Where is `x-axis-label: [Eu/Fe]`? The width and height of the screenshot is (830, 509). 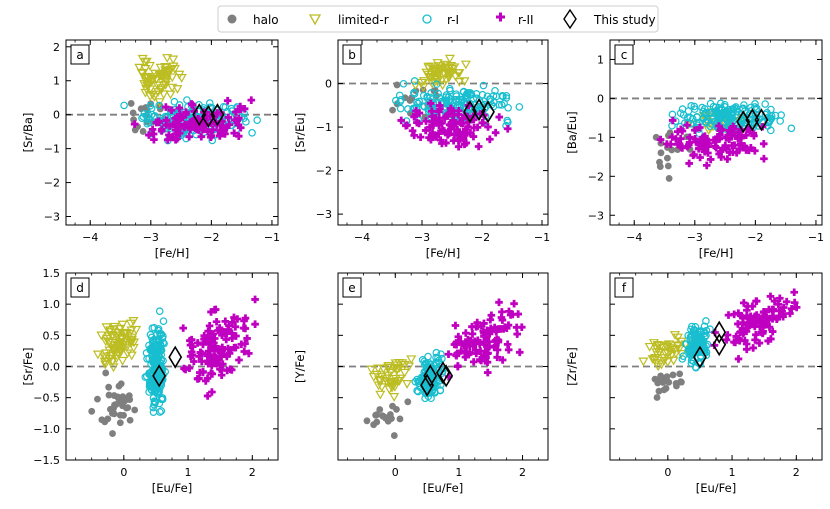
x-axis-label: [Eu/Fe] is located at coordinates (172, 488).